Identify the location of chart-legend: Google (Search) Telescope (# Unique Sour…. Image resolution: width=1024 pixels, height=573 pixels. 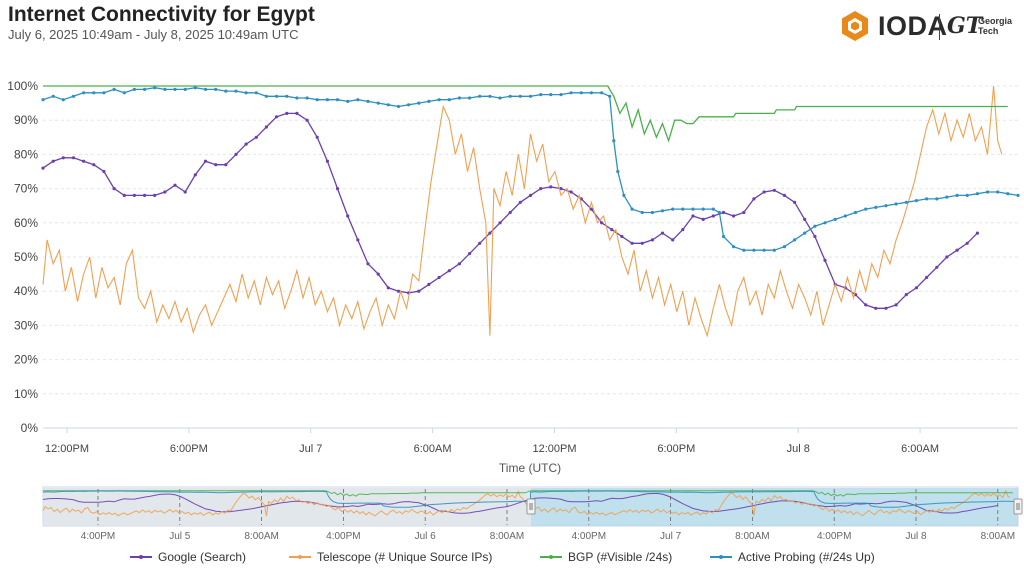
(512, 557).